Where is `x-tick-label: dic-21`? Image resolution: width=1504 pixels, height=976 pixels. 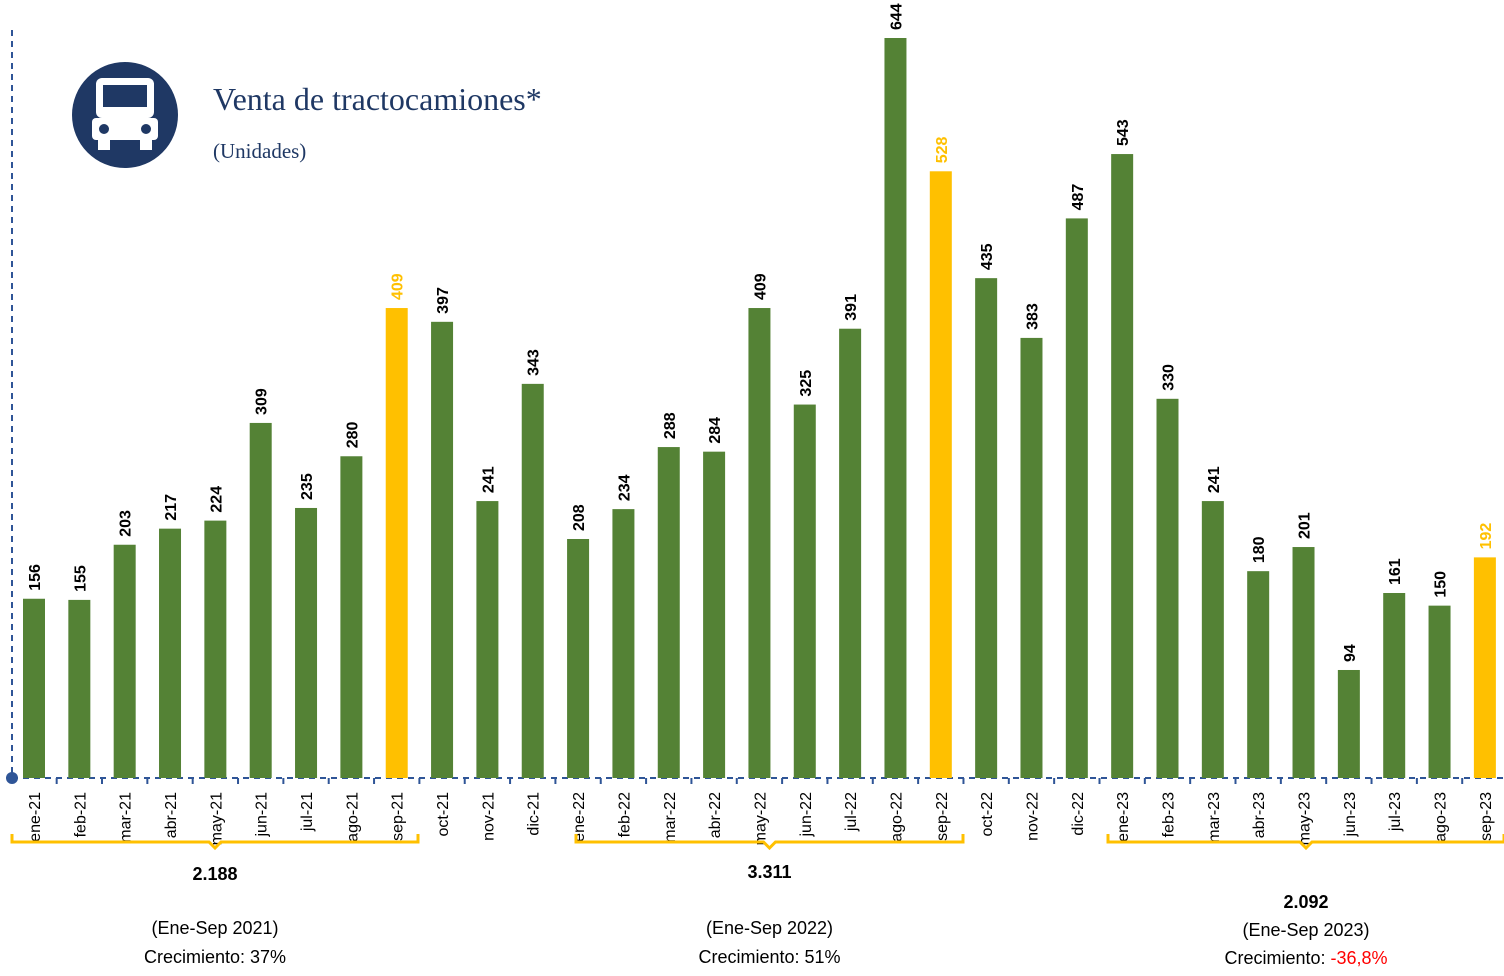 x-tick-label: dic-21 is located at coordinates (534, 814).